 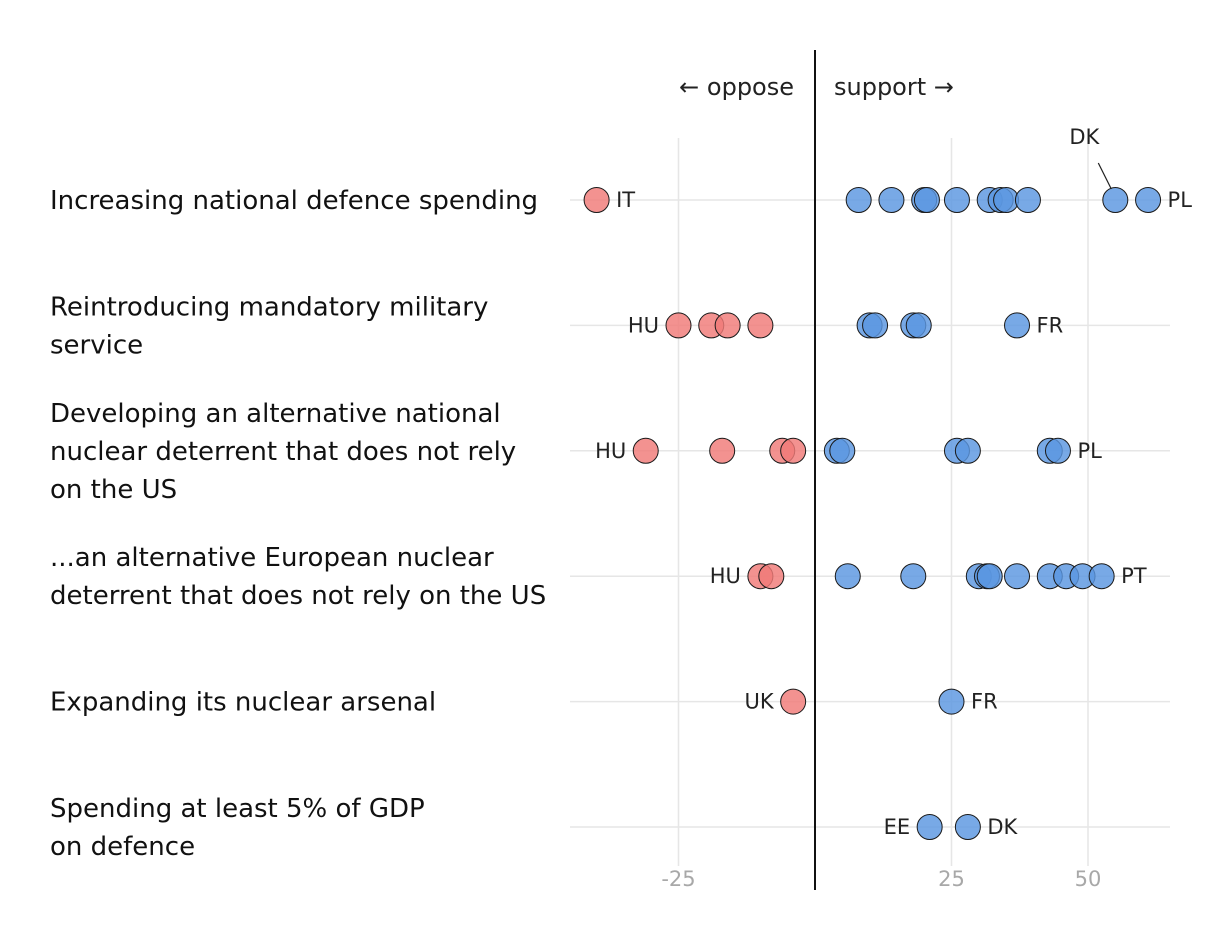 I want to click on row-label: Developing an alternative national, so click(x=275, y=414).